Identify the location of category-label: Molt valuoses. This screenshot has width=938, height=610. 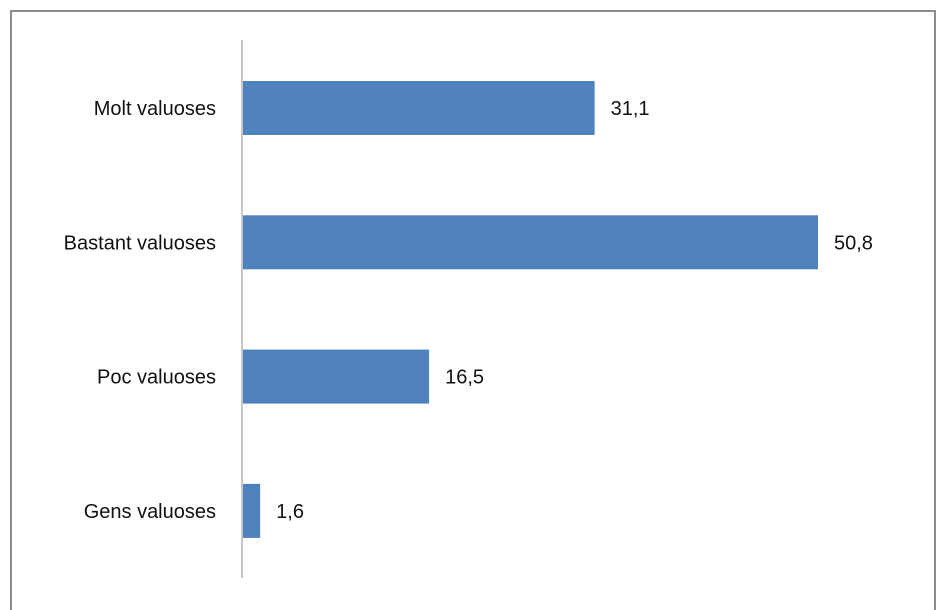
(155, 109).